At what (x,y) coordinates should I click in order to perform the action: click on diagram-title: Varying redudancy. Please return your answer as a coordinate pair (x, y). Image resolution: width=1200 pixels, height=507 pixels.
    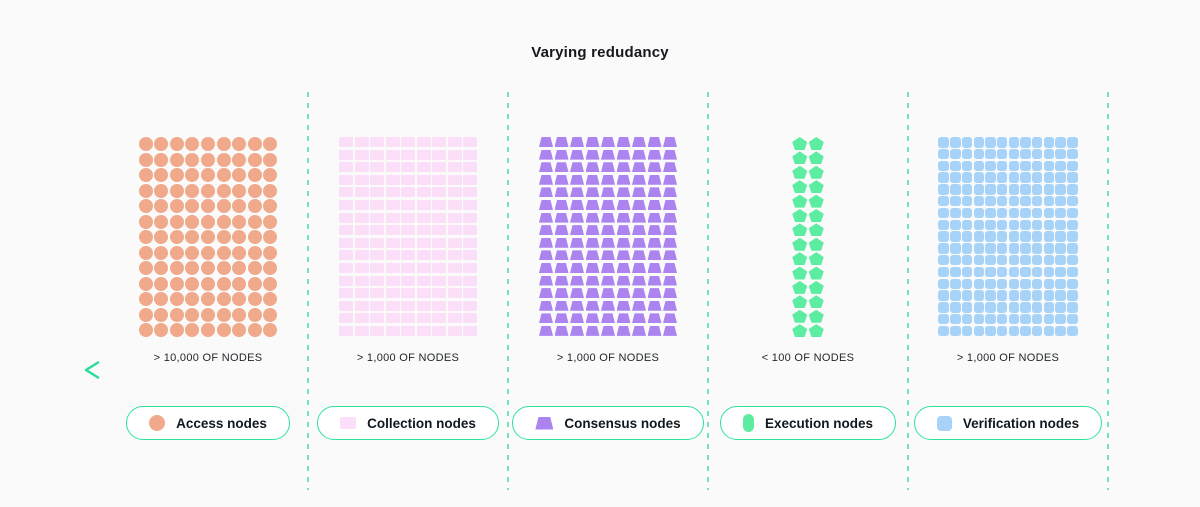
    Looking at the image, I should click on (600, 52).